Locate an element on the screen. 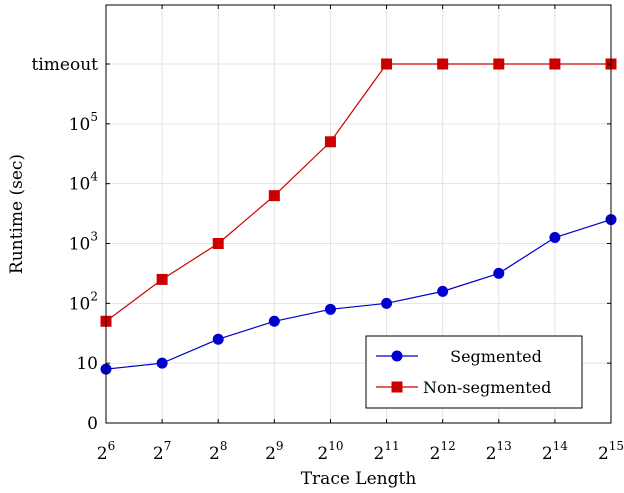 The width and height of the screenshot is (624, 493). x-tick-label: 212 is located at coordinates (443, 451).